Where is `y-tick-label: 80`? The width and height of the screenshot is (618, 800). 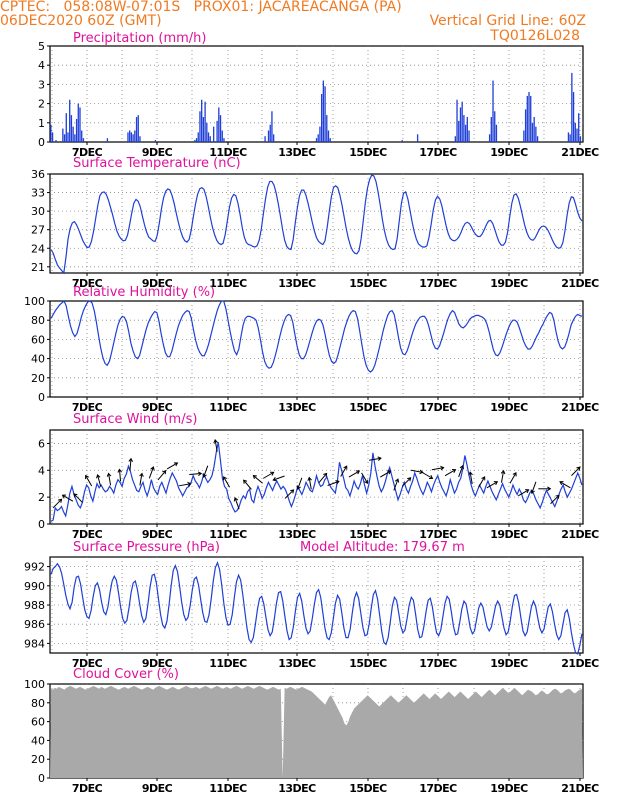
y-tick-label: 80 is located at coordinates (38, 703).